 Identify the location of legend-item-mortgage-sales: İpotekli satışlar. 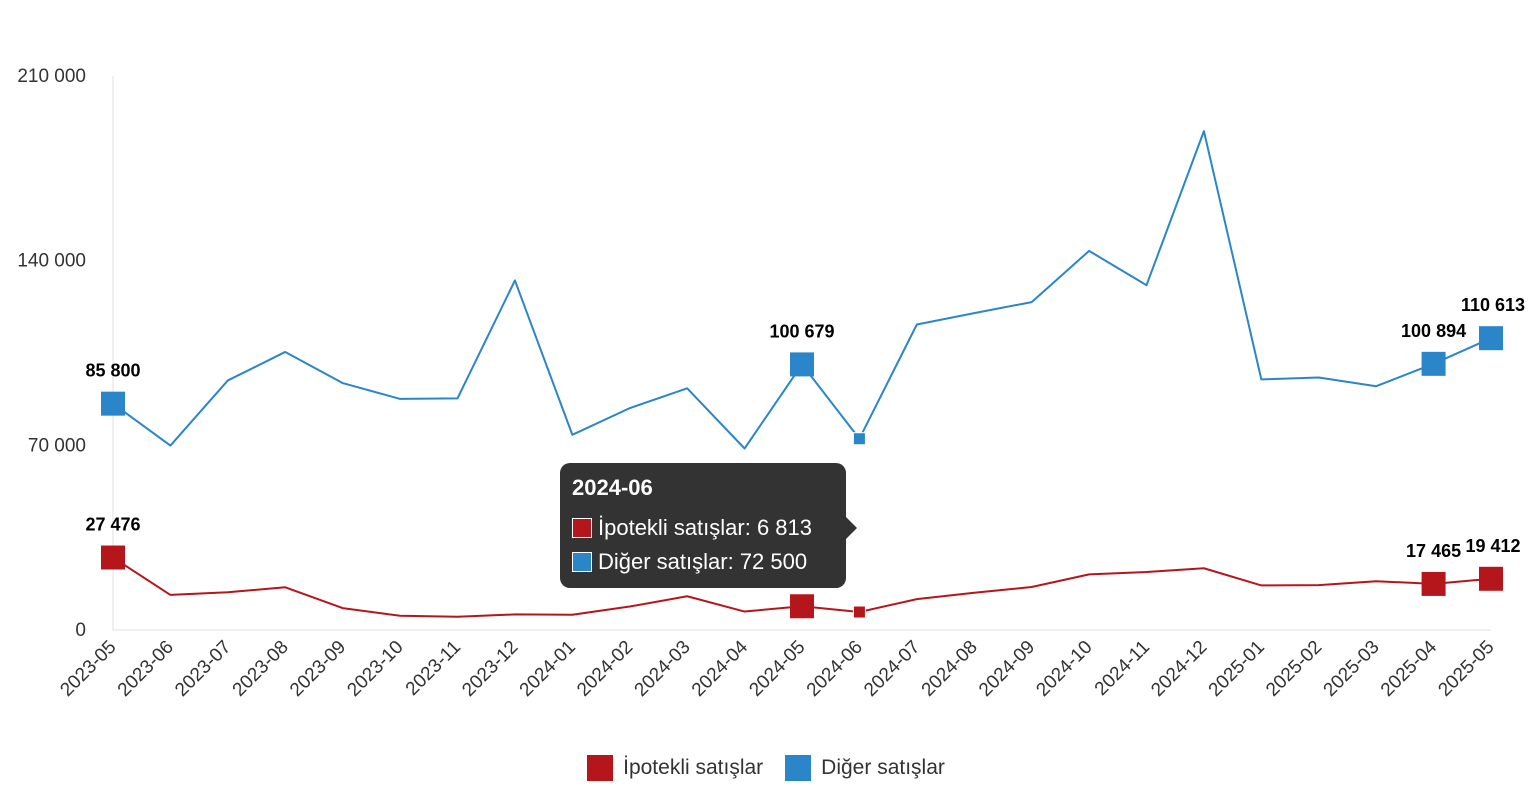
(675, 768).